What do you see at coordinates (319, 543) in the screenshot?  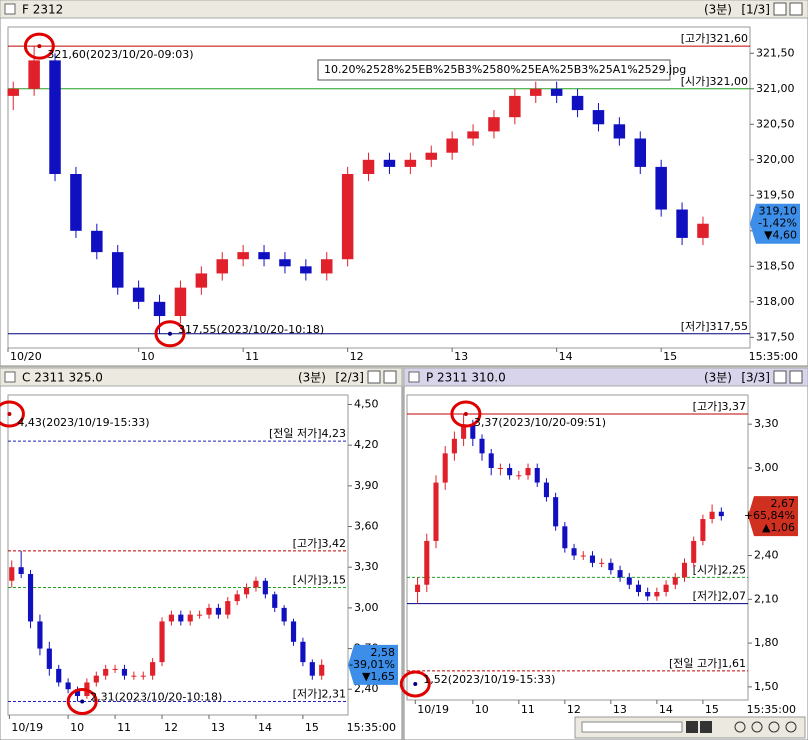 I see `reference-label: [고가]3,42` at bounding box center [319, 543].